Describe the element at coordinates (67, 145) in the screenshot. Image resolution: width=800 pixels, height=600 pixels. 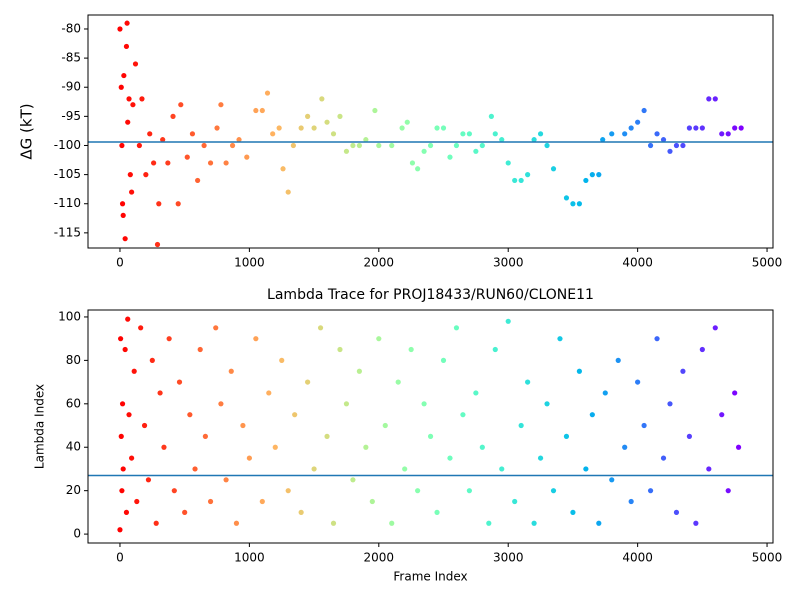
I see `y-tick-label: -100` at that location.